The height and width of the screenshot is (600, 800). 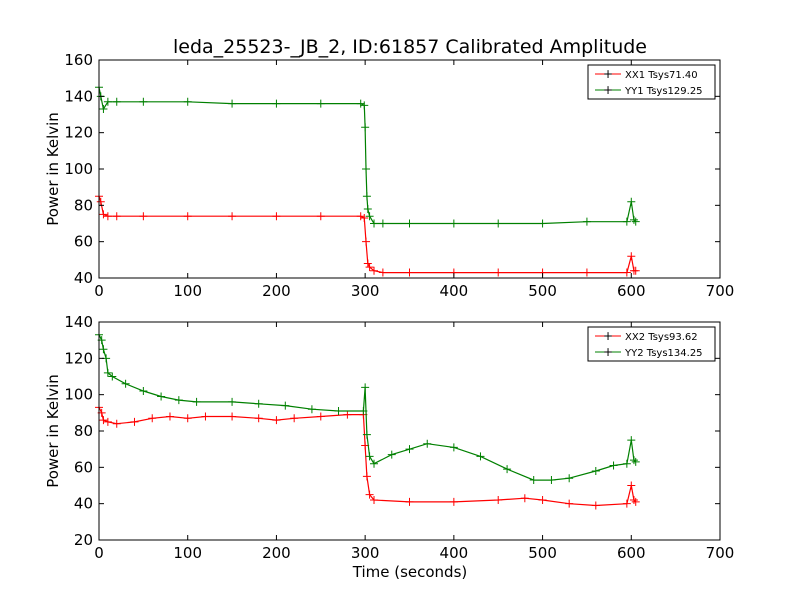 What do you see at coordinates (720, 291) in the screenshot?
I see `top-x-tick-label: 700` at bounding box center [720, 291].